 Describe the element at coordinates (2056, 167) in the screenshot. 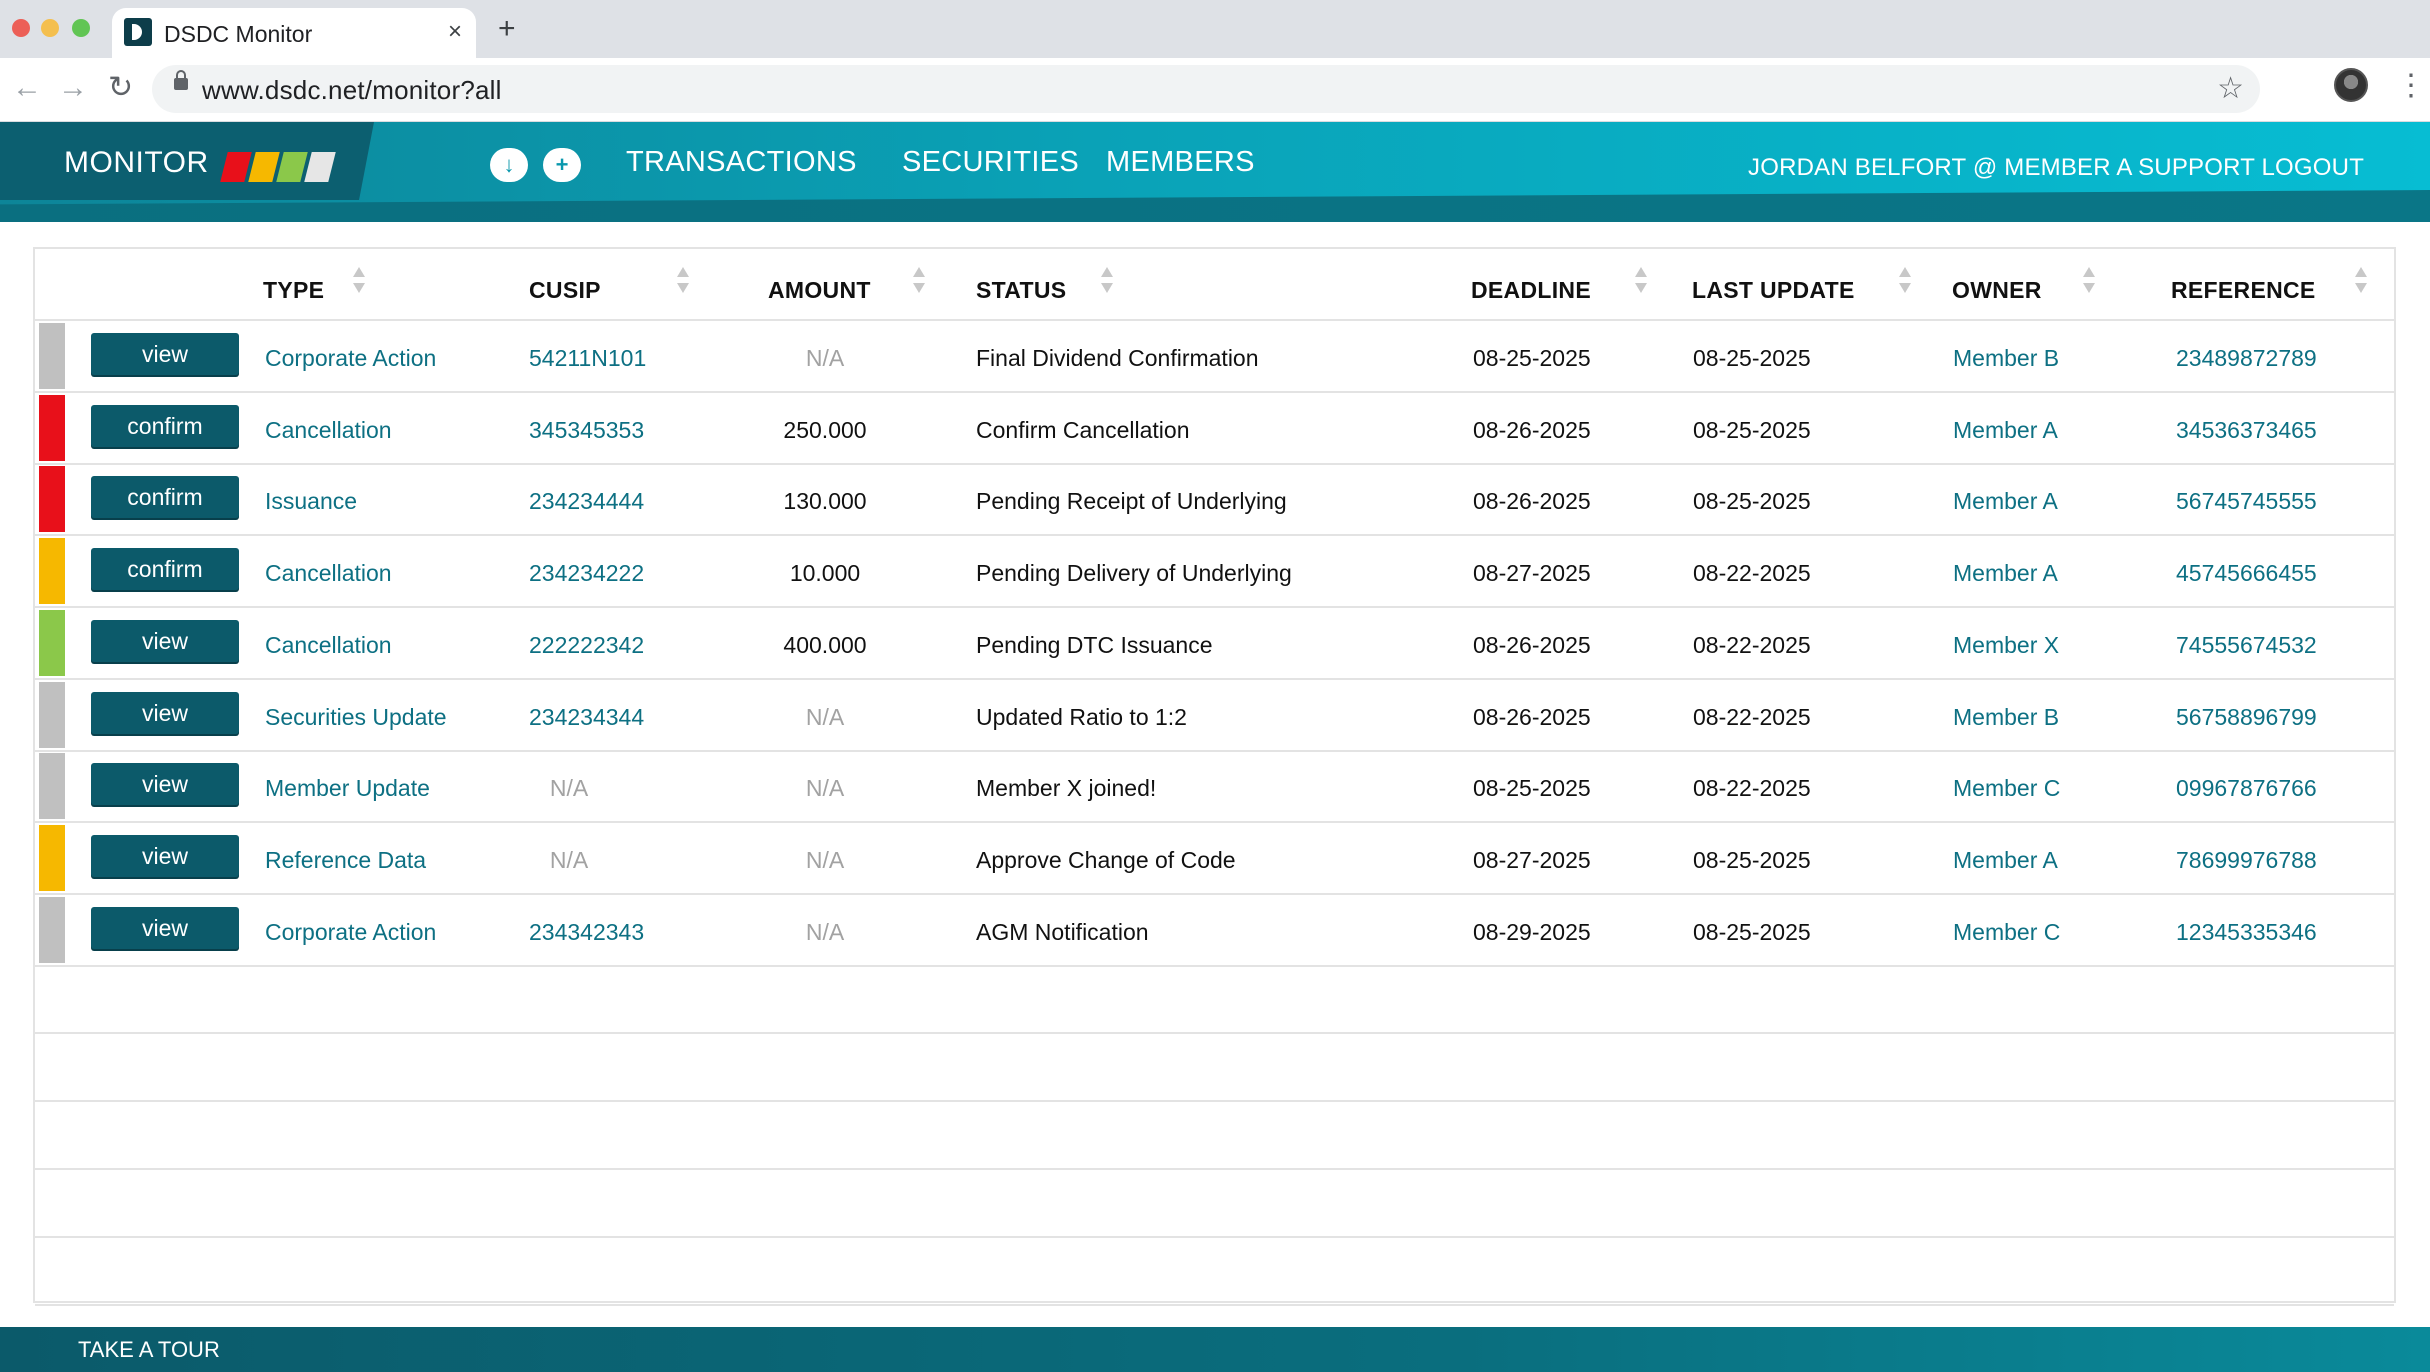

I see `user-logout-link: JORDAN BELFORT @ MEMBER A SUPPORT LOGOUT` at that location.